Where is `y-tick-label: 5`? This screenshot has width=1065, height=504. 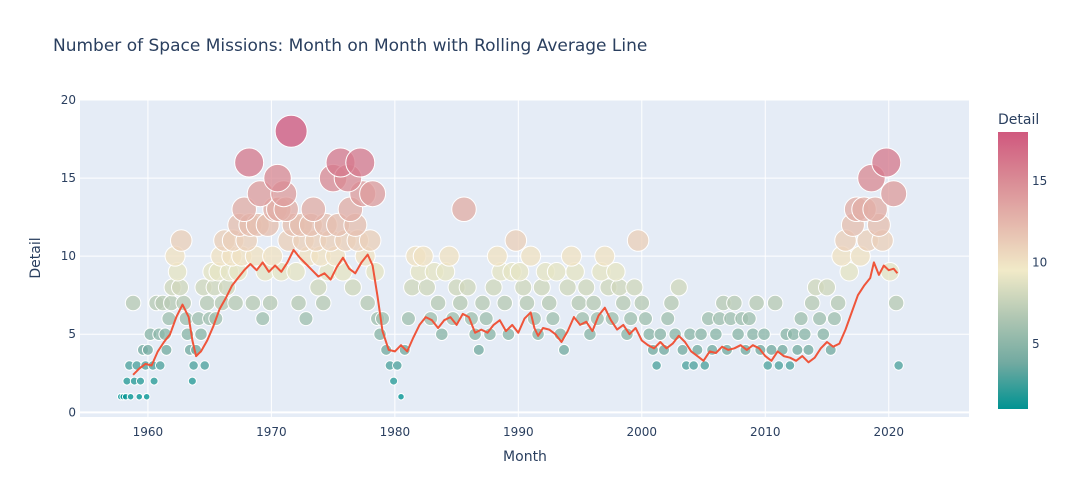 y-tick-label: 5 is located at coordinates (72, 334).